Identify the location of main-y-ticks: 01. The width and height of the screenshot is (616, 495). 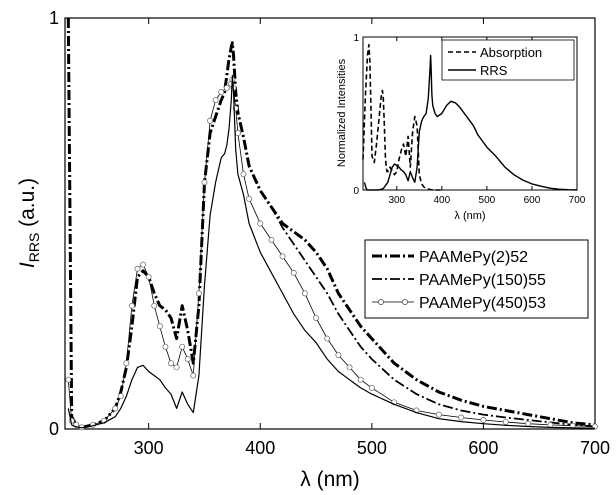
(60, 223).